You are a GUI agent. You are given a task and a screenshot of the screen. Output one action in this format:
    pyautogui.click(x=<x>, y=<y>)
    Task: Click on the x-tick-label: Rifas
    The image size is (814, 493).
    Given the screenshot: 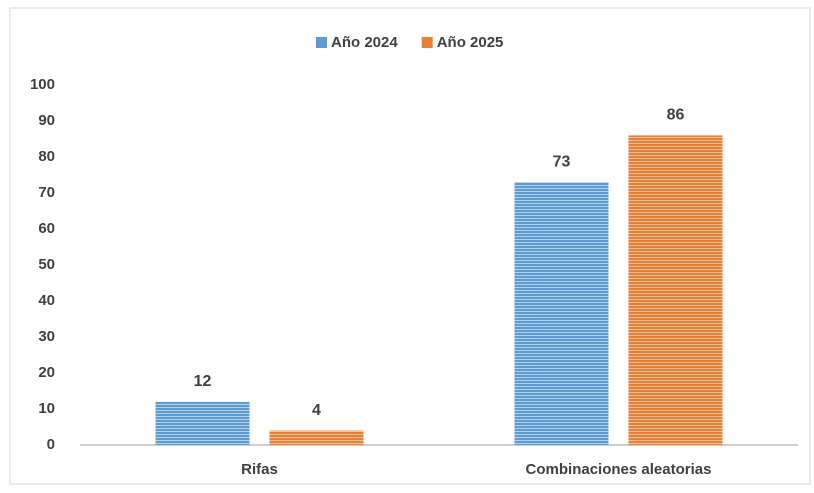 What is the action you would take?
    pyautogui.click(x=259, y=469)
    